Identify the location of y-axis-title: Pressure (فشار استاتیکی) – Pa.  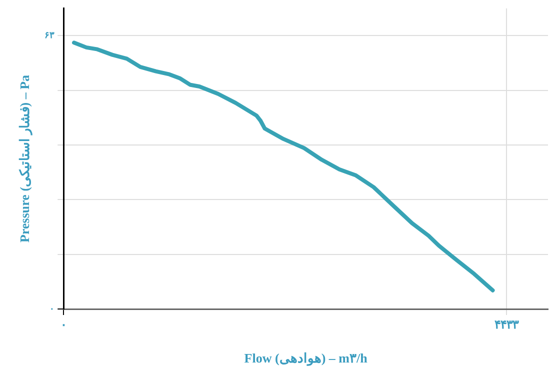
(25, 158).